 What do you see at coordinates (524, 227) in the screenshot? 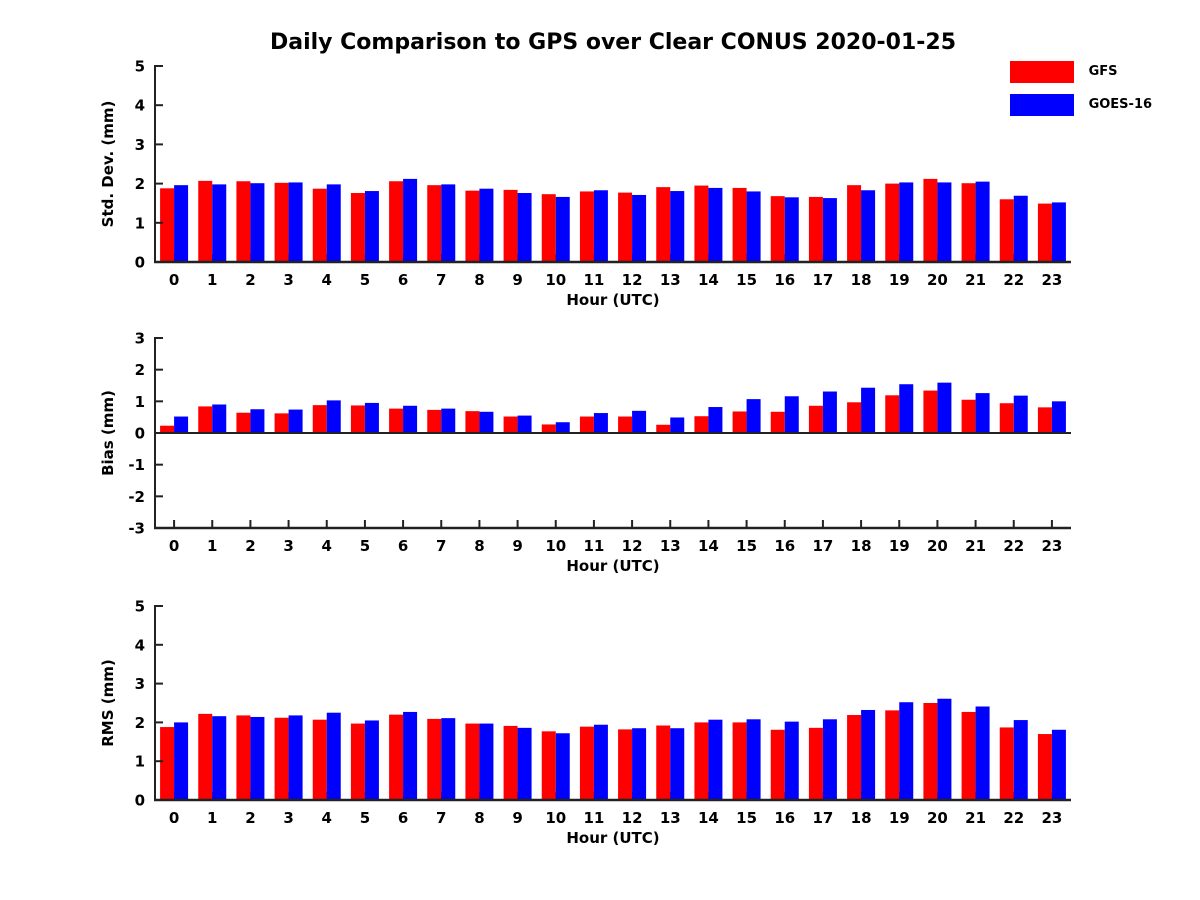
I see `bar-goes16-hour9` at bounding box center [524, 227].